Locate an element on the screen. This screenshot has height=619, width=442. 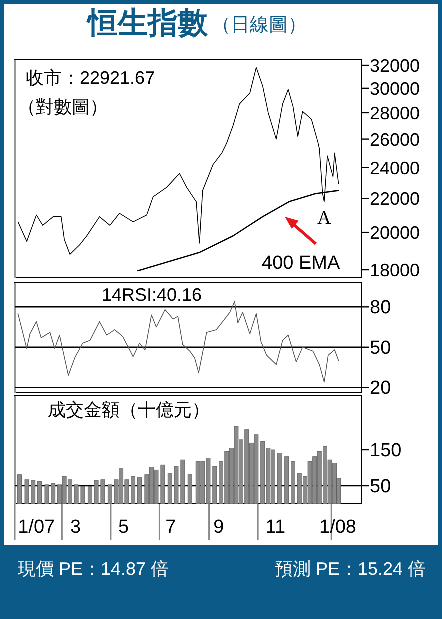
y-tick-label: 28000 is located at coordinates (395, 113).